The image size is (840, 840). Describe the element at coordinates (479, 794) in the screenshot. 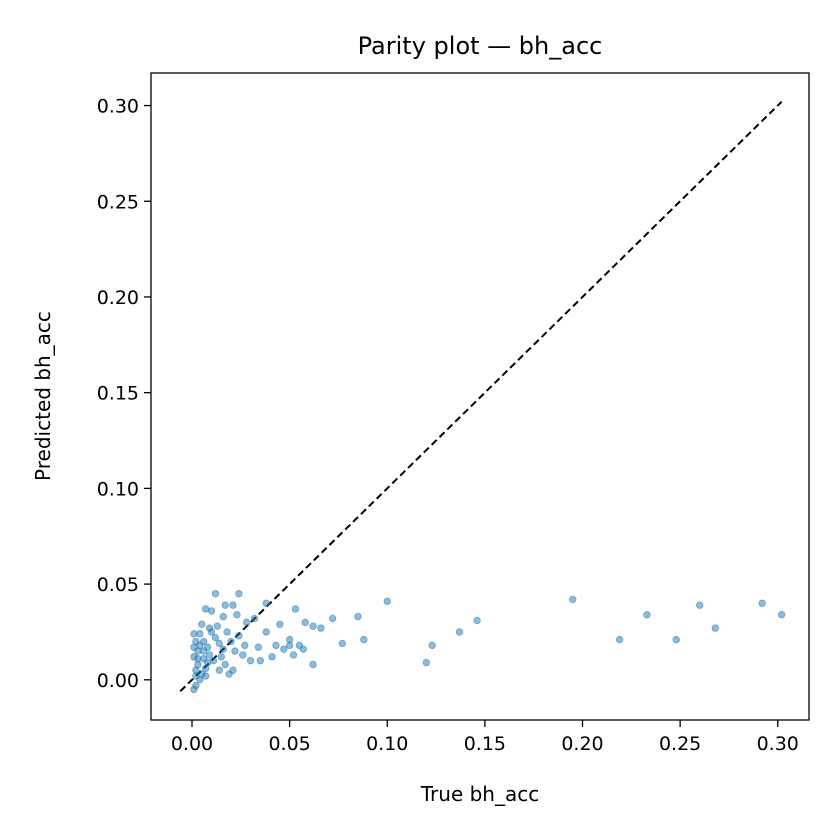

I see `x-axis-label: True bh_acc` at that location.